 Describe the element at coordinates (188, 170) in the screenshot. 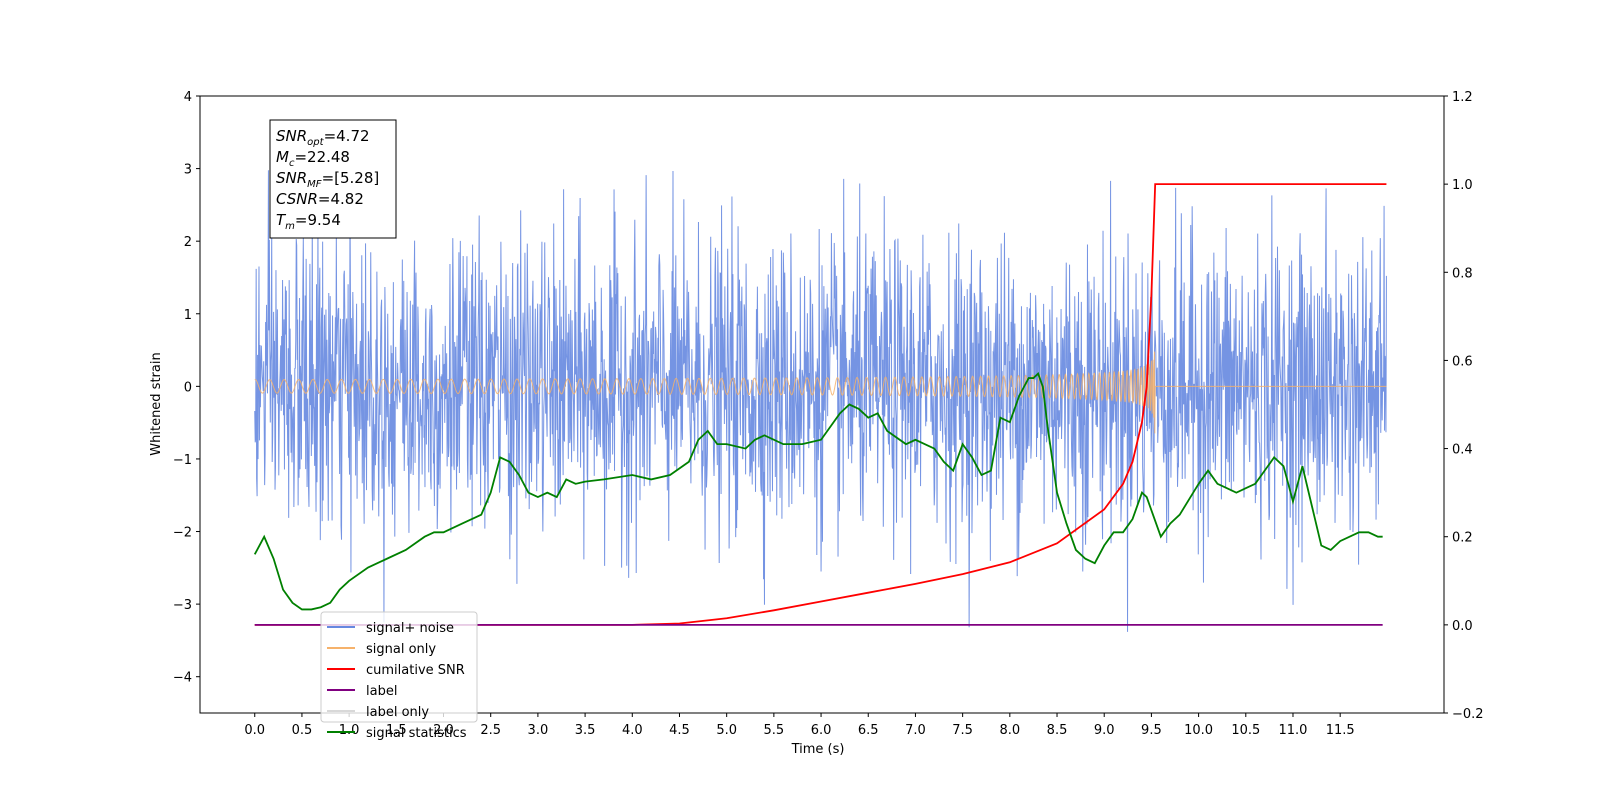

I see `y-left-tick-label: 3` at that location.